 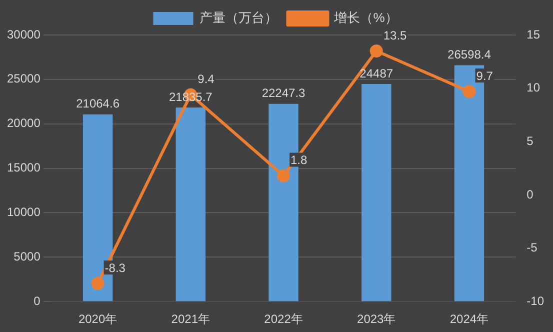 I want to click on data-label: 9.4, so click(x=206, y=79).